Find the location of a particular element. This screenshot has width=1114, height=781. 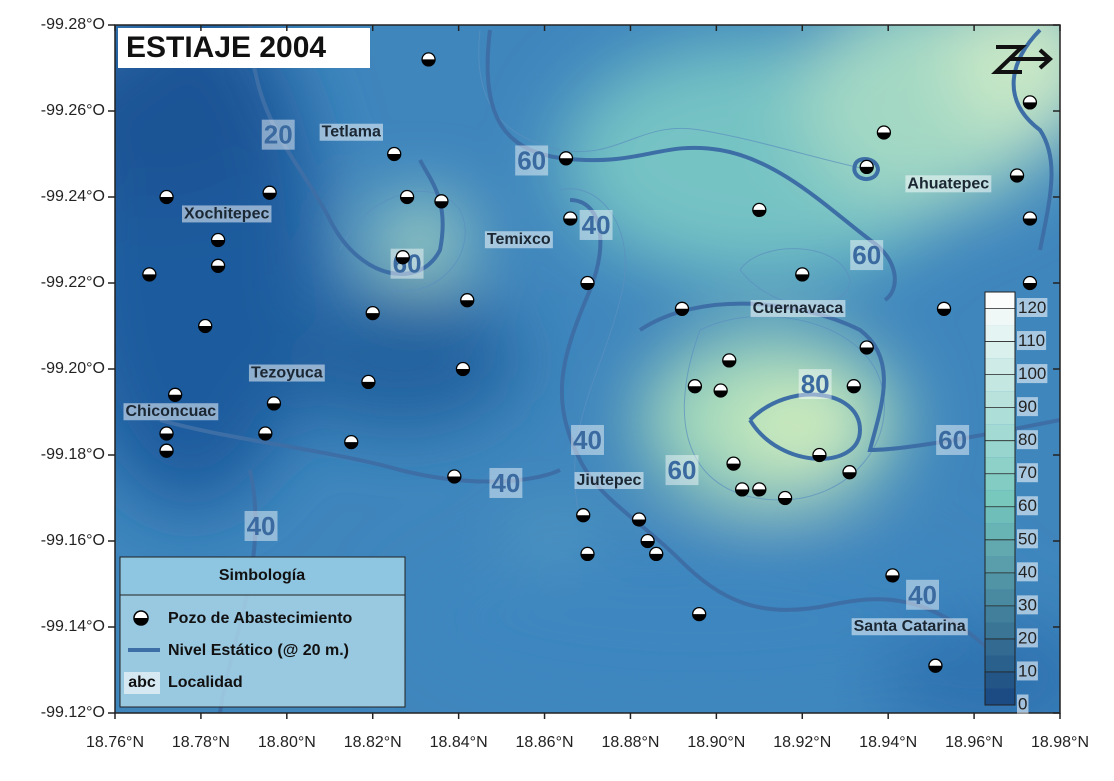

colorbar-label: 70 is located at coordinates (1027, 472).